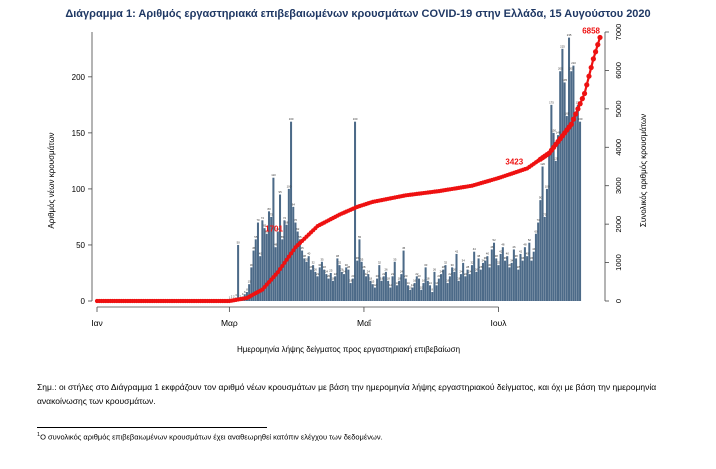 The image size is (716, 469). I want to click on bar-value-label: 175, so click(551, 102).